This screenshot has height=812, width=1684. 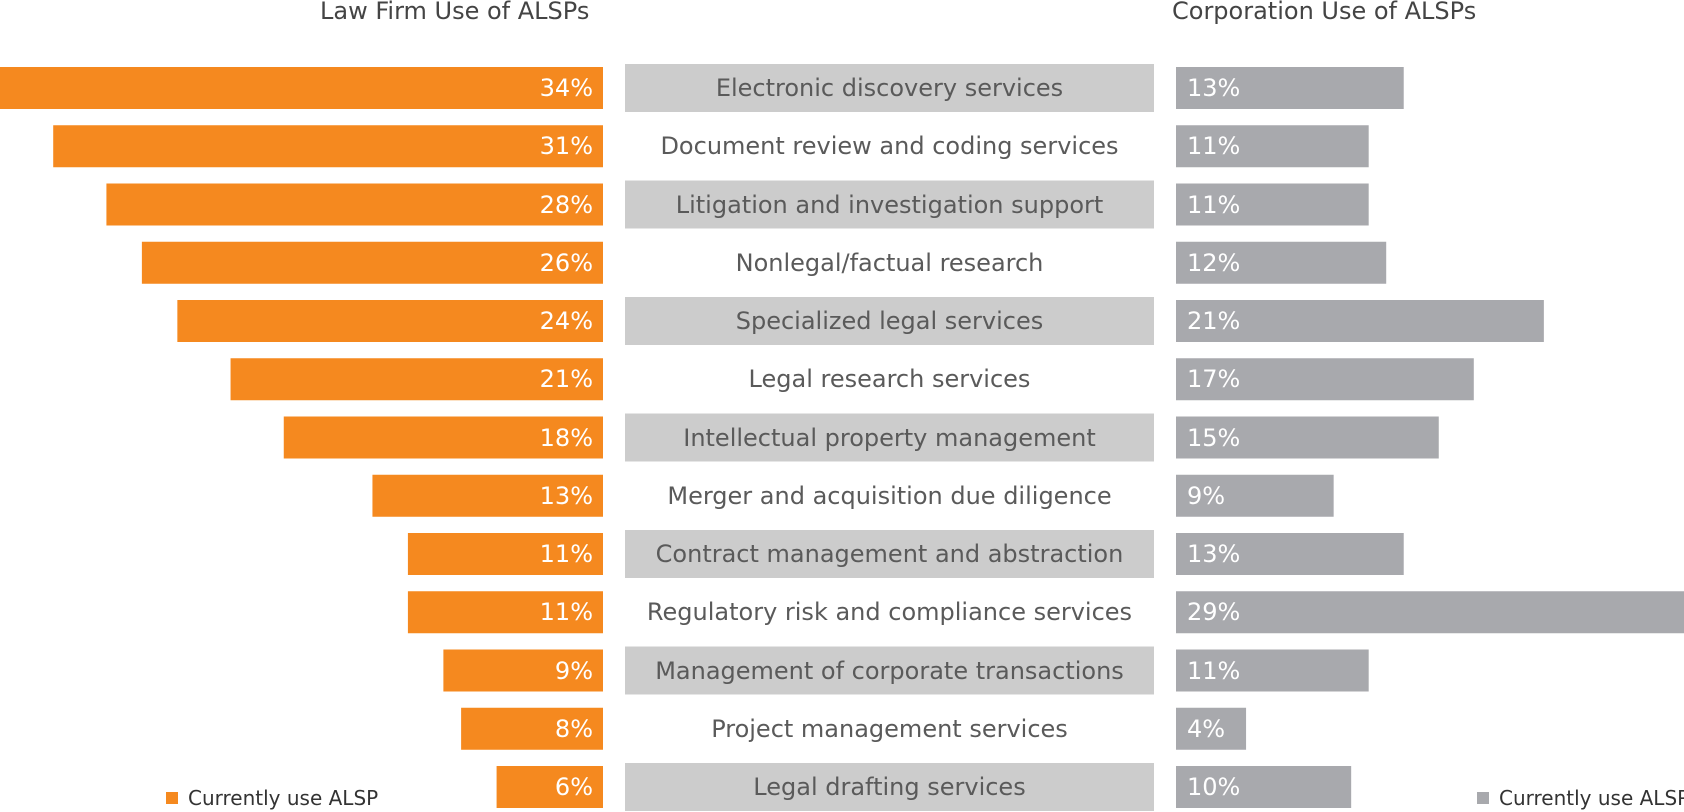 What do you see at coordinates (172, 797) in the screenshot?
I see `legend-swatch-law-firm` at bounding box center [172, 797].